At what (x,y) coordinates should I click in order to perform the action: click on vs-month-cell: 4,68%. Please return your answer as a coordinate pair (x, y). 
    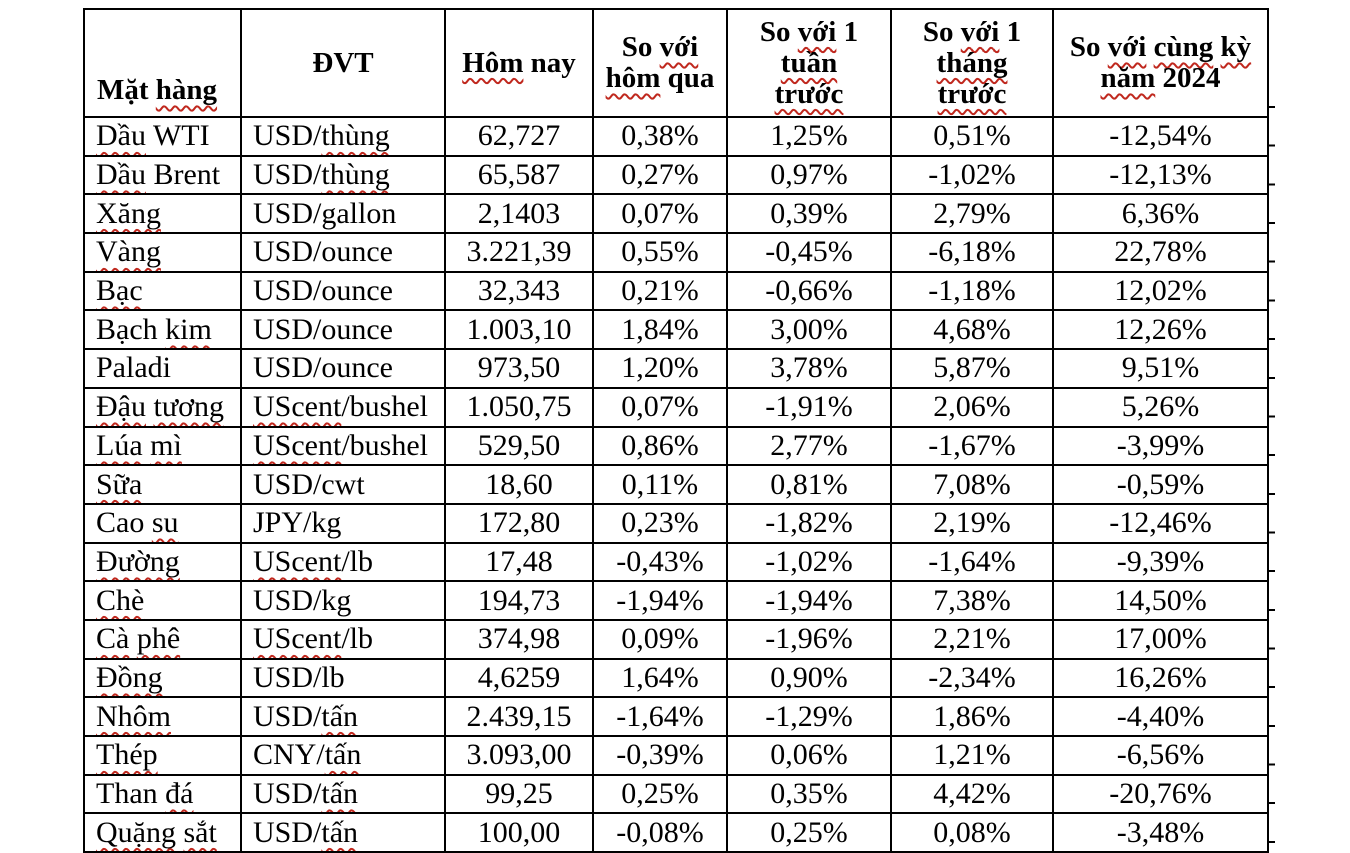
    Looking at the image, I should click on (972, 330).